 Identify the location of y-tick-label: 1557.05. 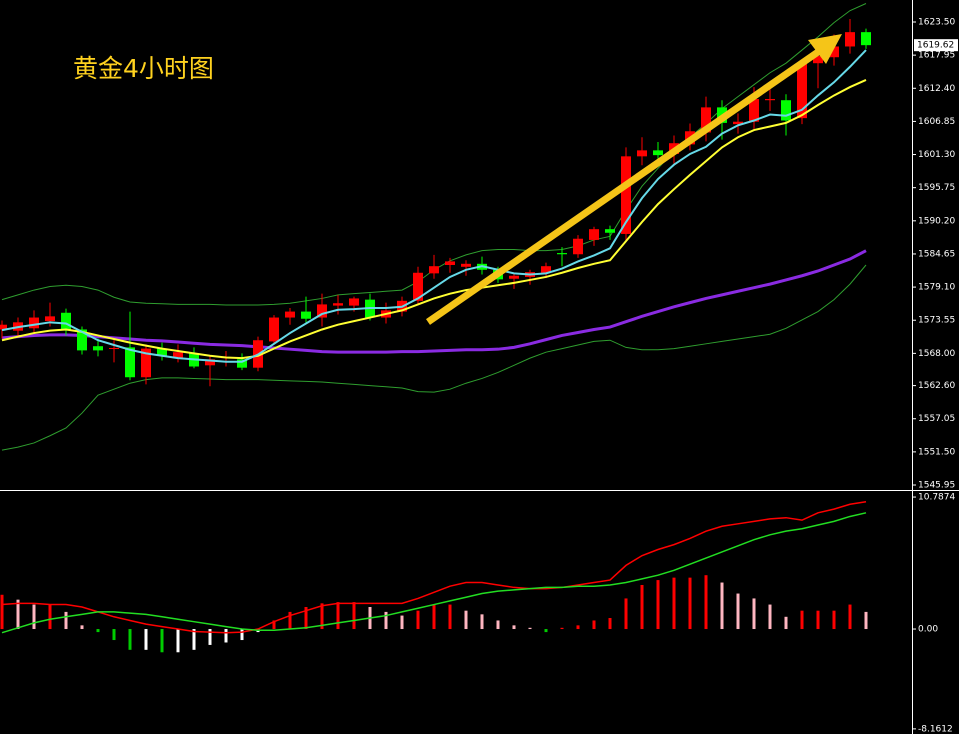
(936, 419).